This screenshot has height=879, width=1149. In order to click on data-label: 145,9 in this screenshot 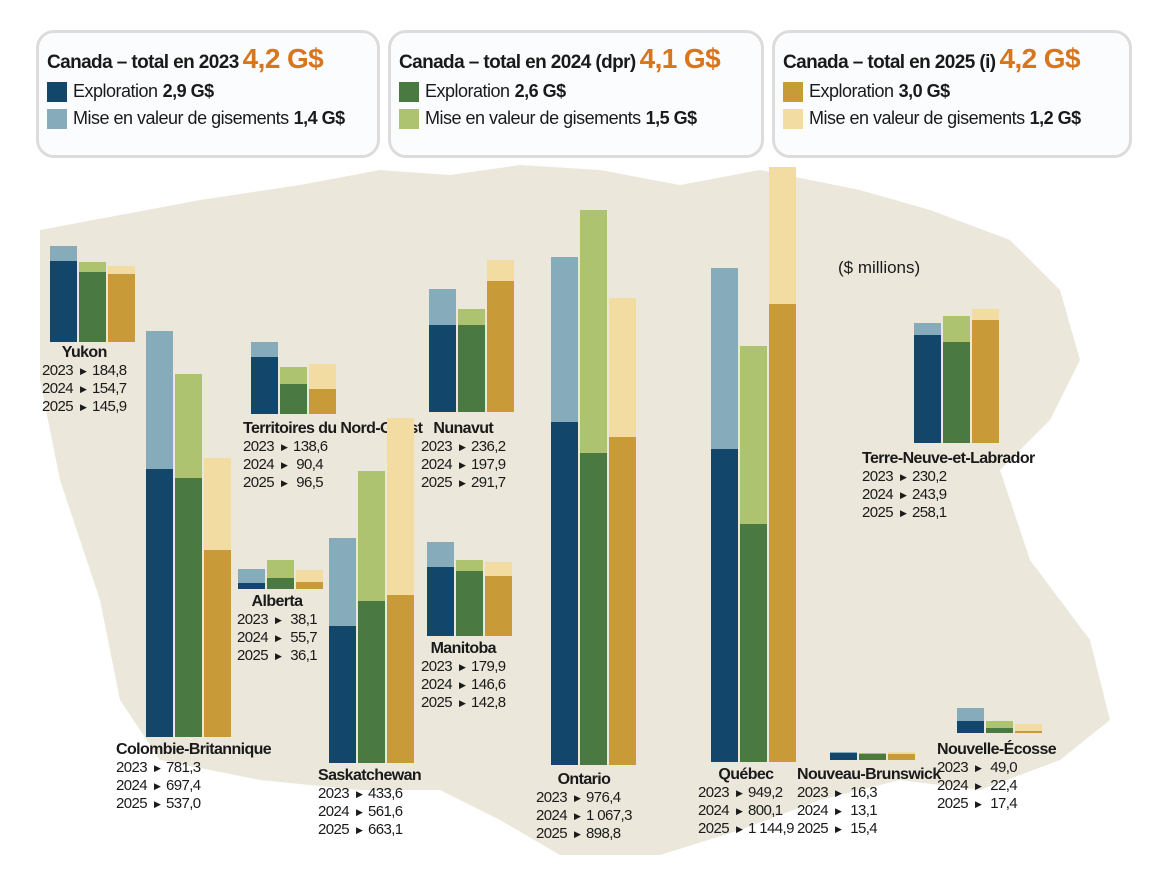, I will do `click(109, 406)`.